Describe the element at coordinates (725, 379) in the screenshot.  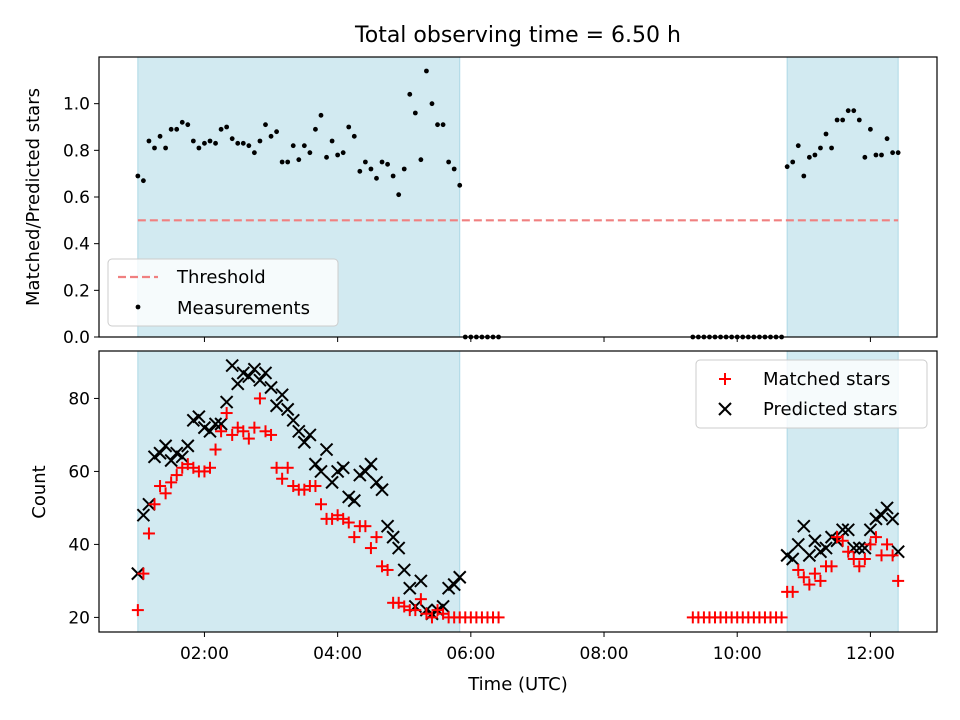
I see `legend-matched-swatch` at that location.